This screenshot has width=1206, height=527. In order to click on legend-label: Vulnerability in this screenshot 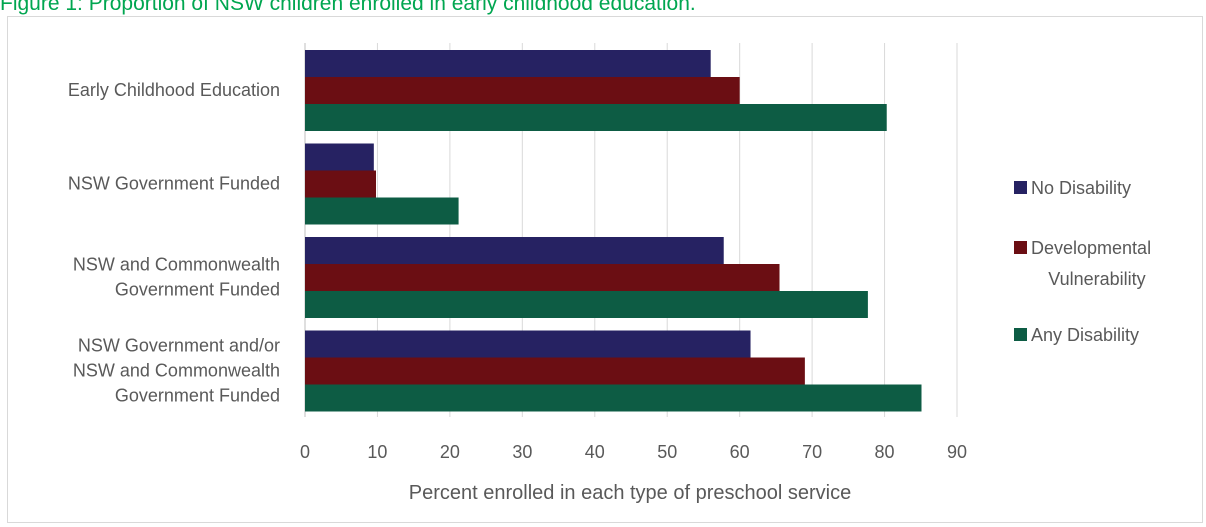, I will do `click(1096, 279)`.